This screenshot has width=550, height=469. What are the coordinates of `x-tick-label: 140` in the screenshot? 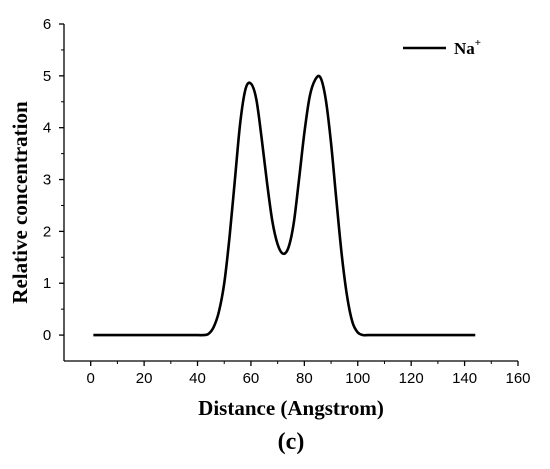 It's located at (464, 378).